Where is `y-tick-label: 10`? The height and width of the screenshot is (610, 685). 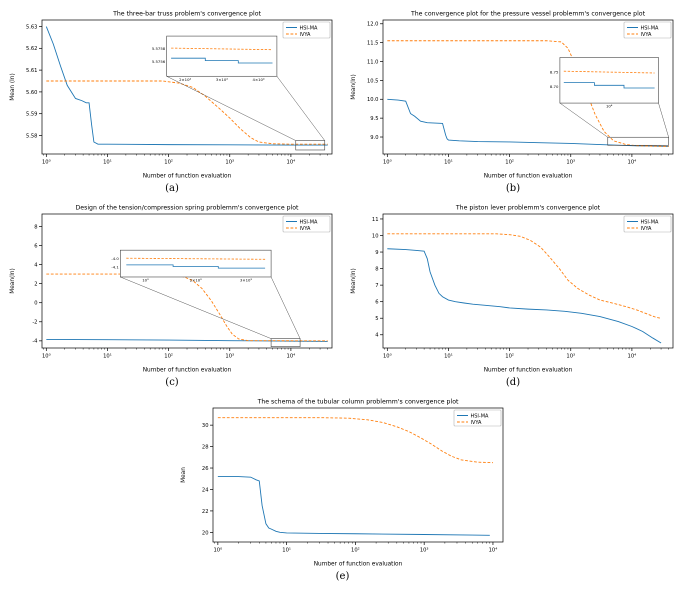 y-tick-label: 10 is located at coordinates (375, 236).